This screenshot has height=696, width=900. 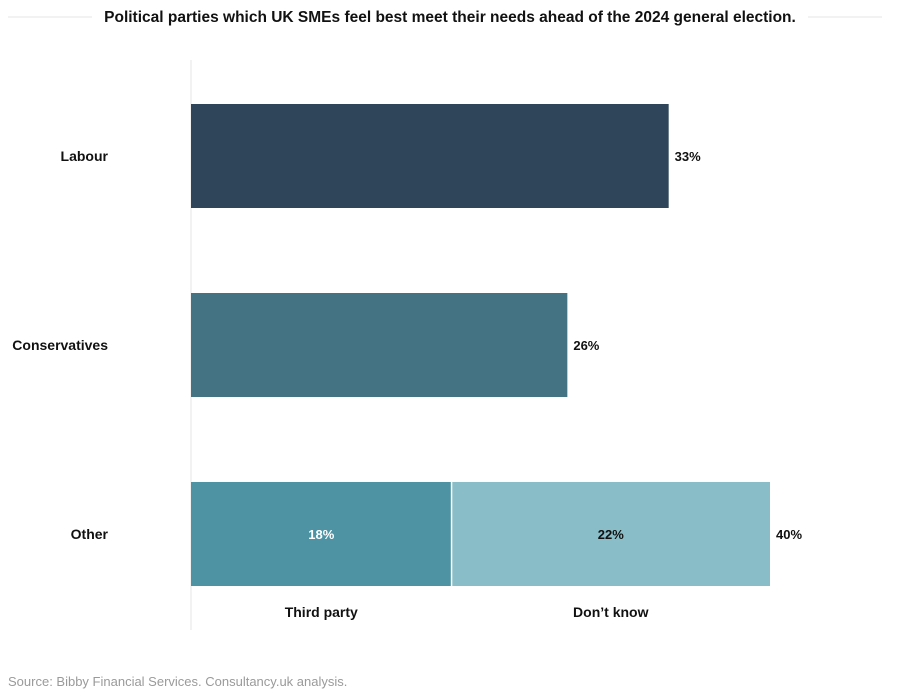 I want to click on value-label-other: 40%, so click(x=789, y=534).